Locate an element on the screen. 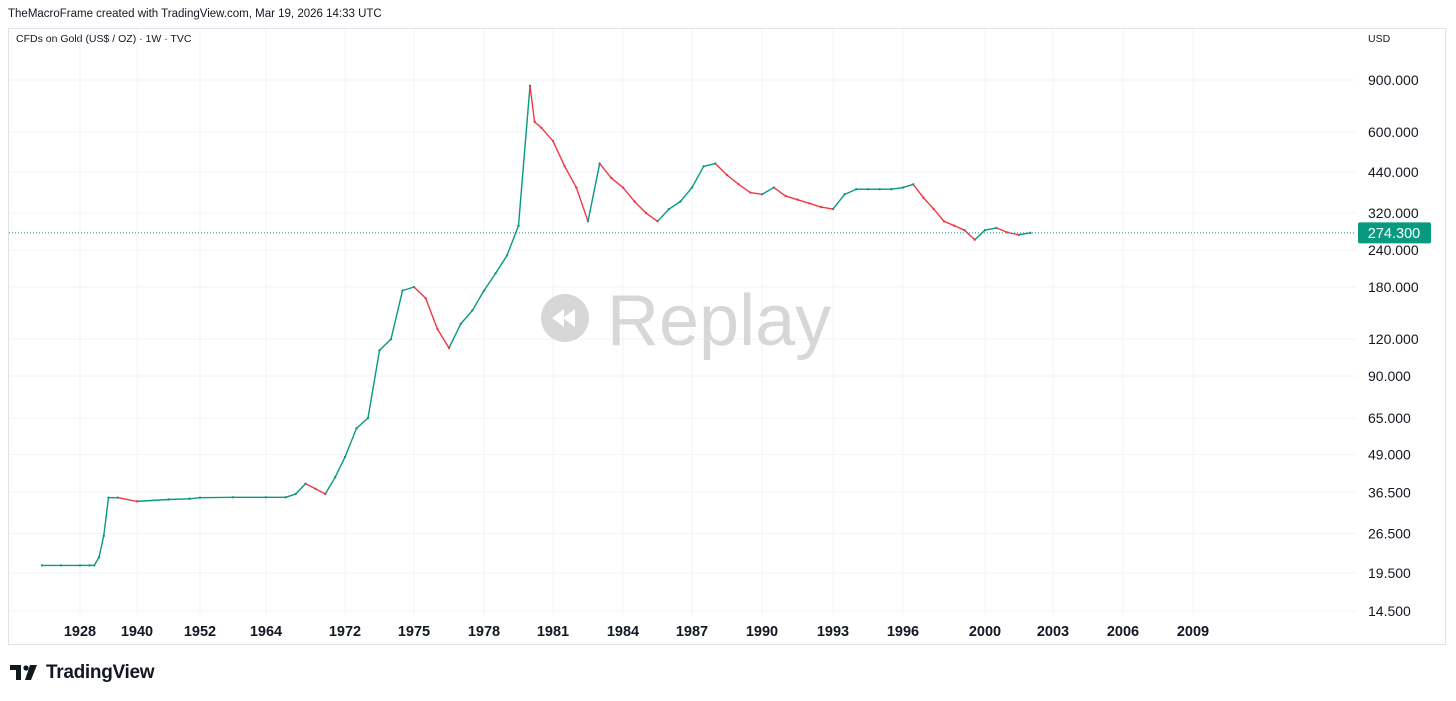 The width and height of the screenshot is (1456, 701). y-tick-label: 90.000 is located at coordinates (1389, 376).